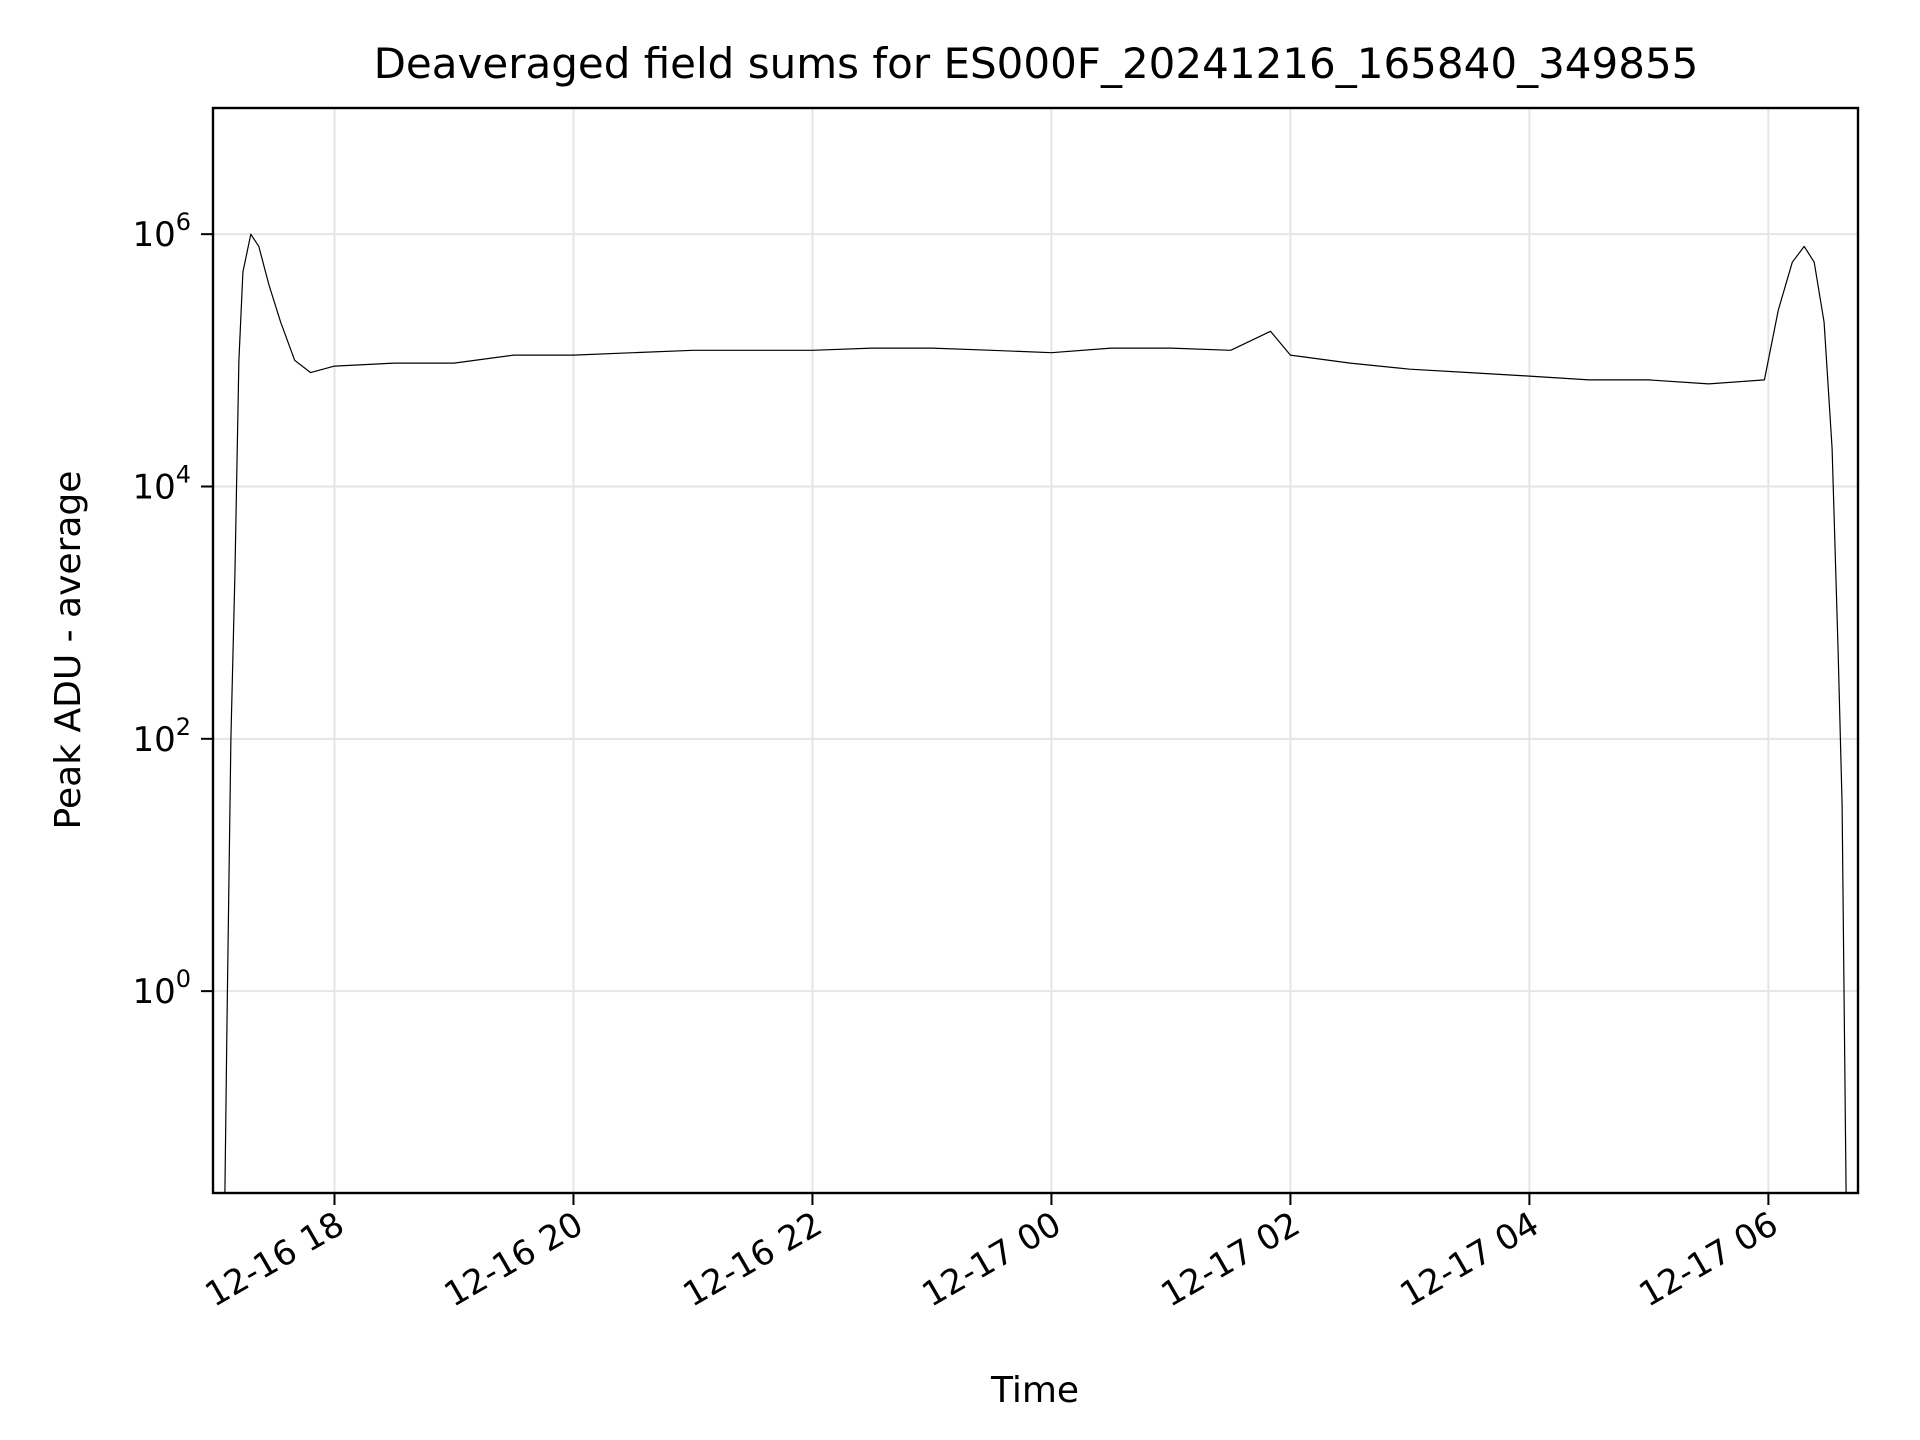 Image resolution: width=1920 pixels, height=1440 pixels. I want to click on x-tick-label: 12-17 02, so click(1231, 1259).